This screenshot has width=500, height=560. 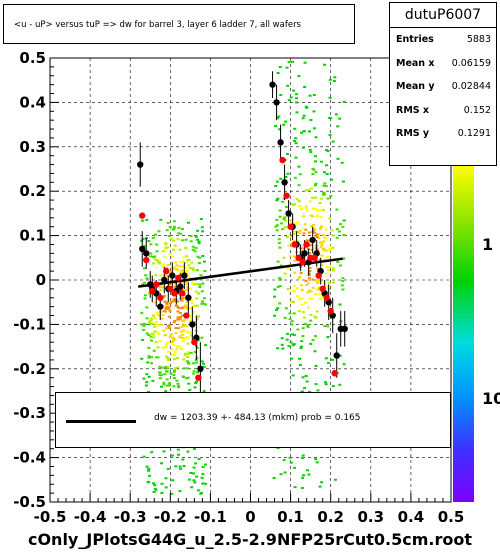 What do you see at coordinates (371, 517) in the screenshot?
I see `x-tick-label: 0.3` at bounding box center [371, 517].